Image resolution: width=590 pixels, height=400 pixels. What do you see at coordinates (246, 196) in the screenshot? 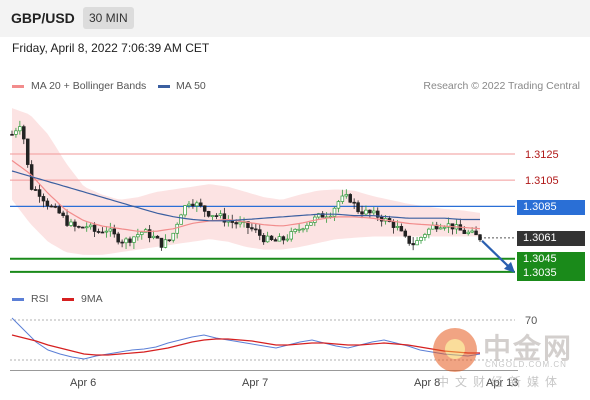
I see `ma20-line` at bounding box center [246, 196].